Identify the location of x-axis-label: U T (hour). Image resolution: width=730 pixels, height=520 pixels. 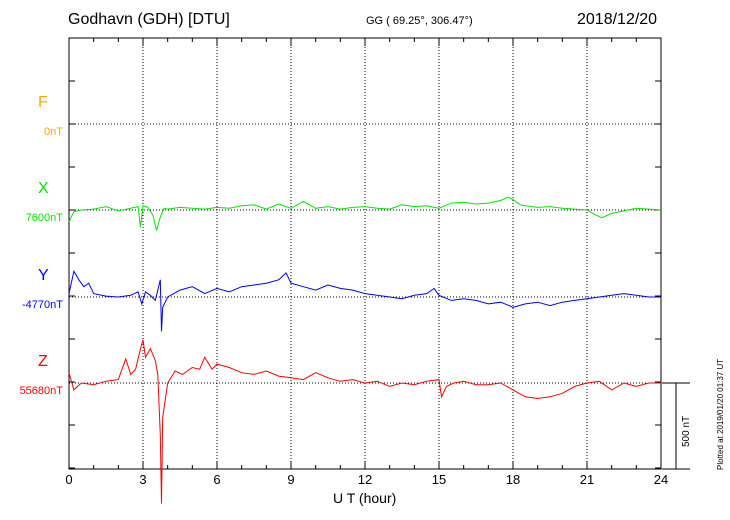
(365, 498).